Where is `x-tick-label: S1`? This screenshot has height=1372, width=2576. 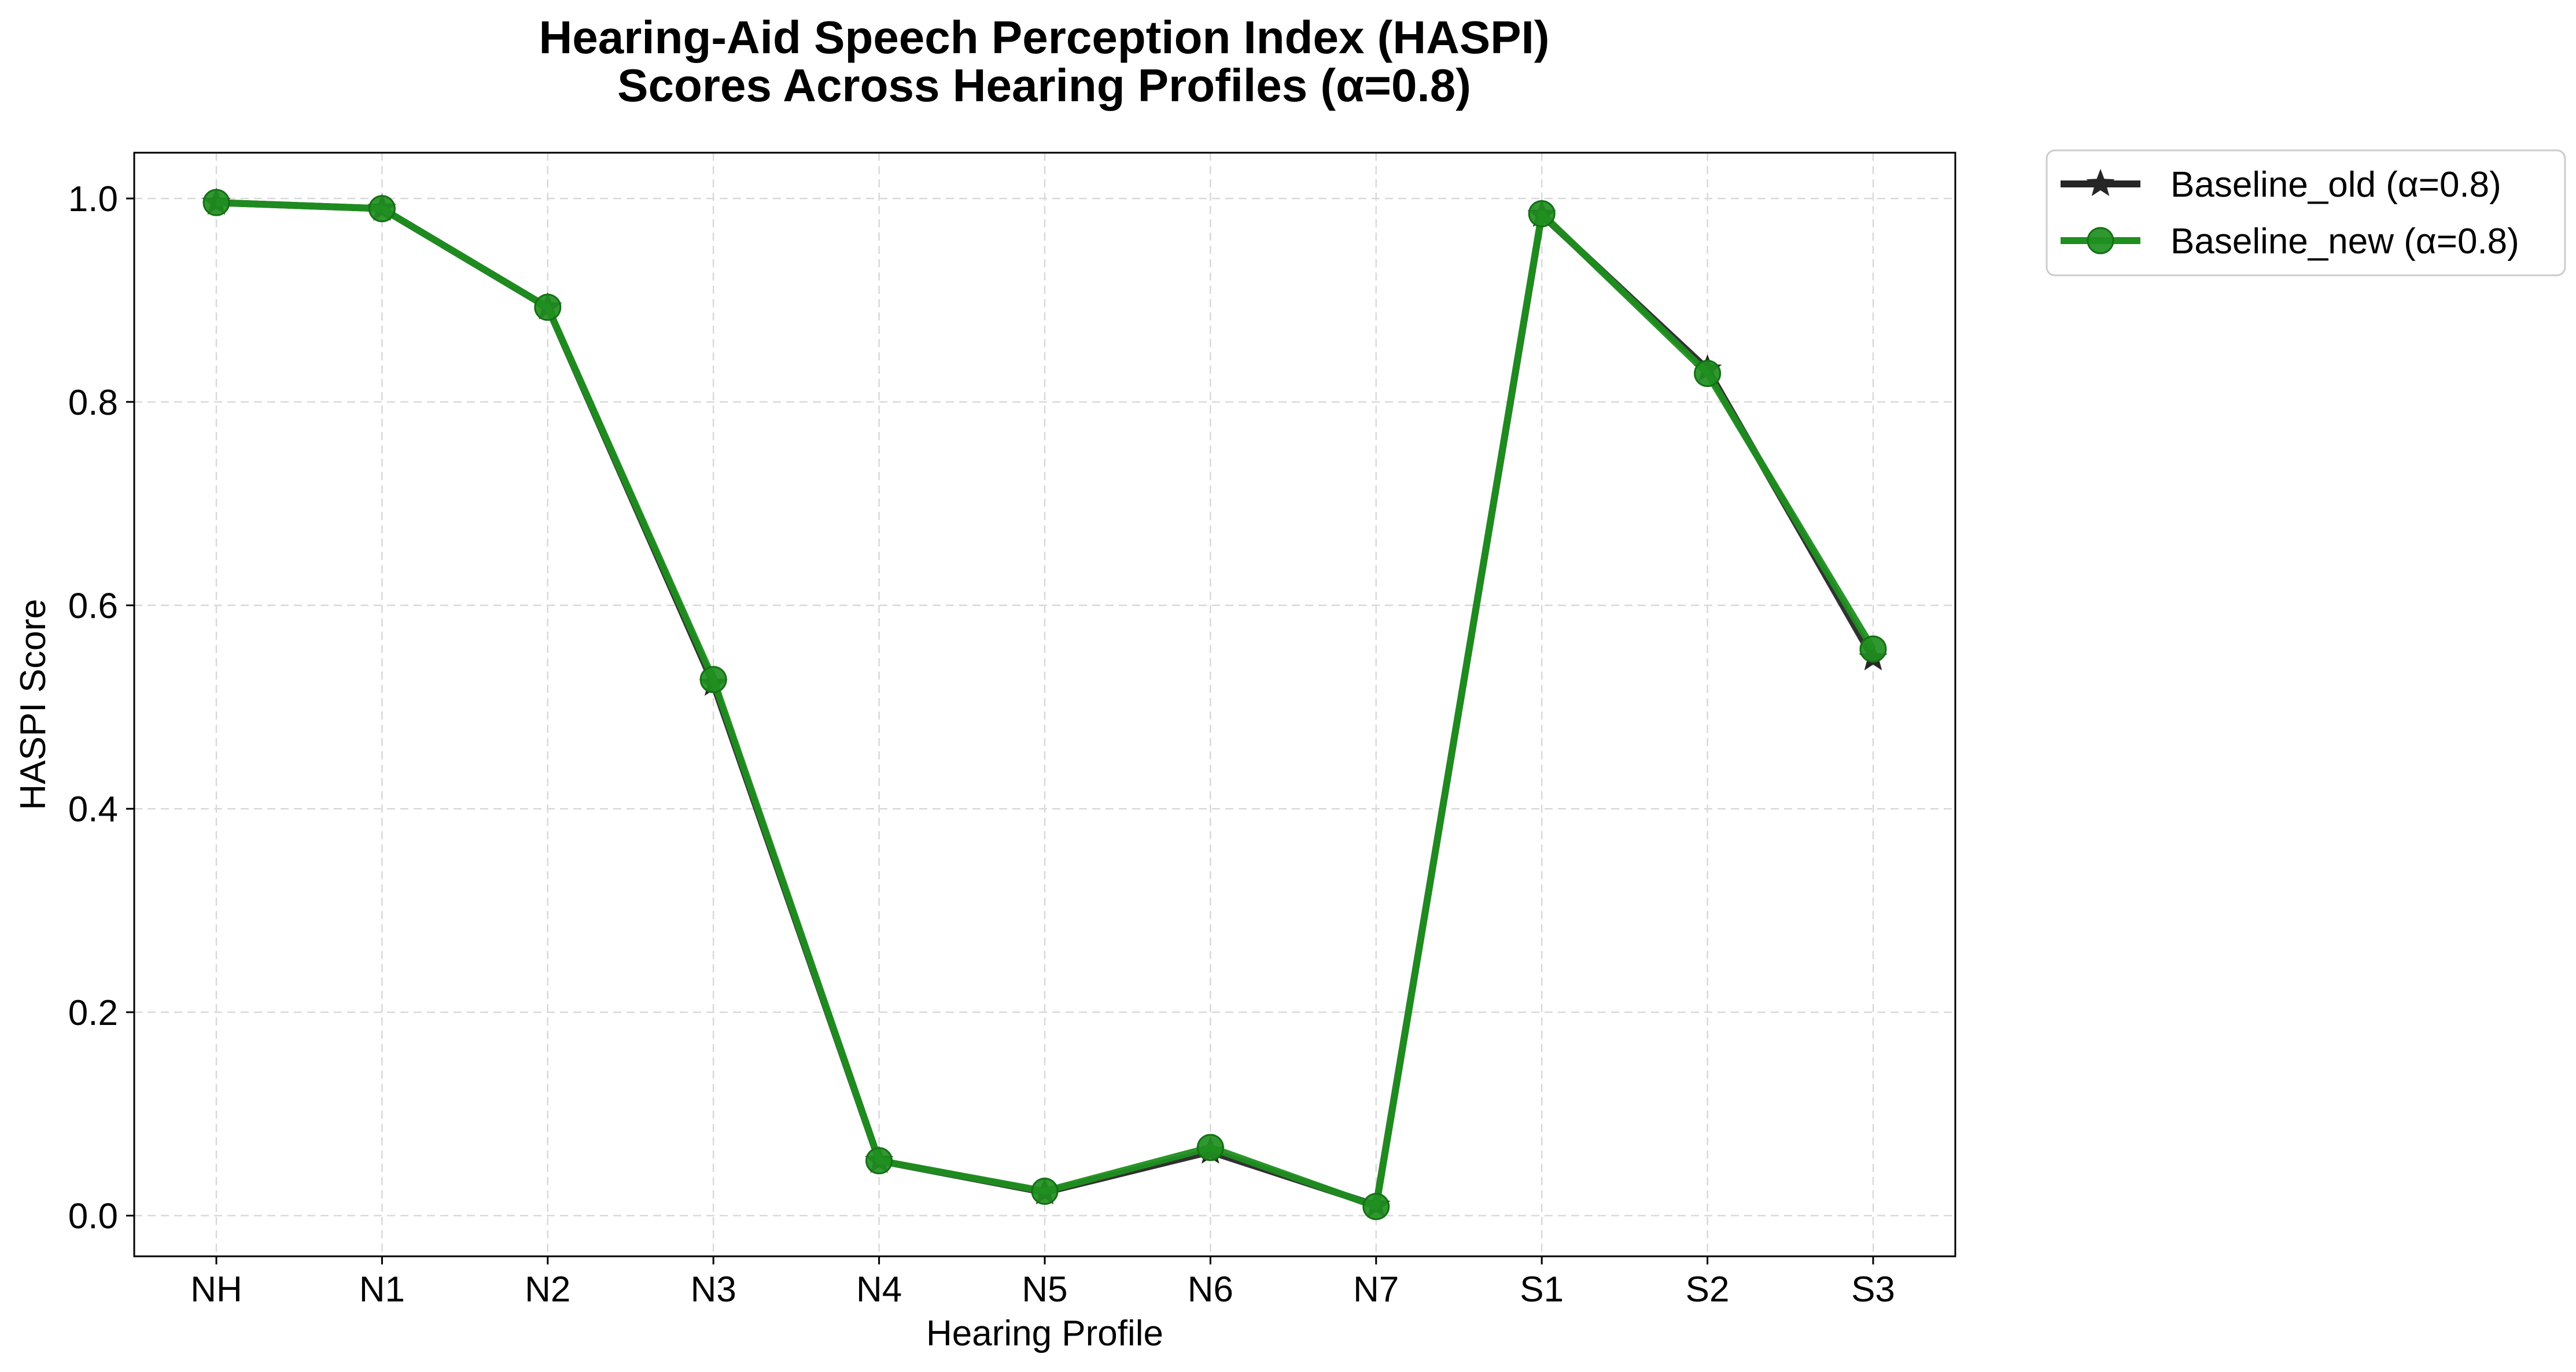
x-tick-label: S1 is located at coordinates (1542, 1290).